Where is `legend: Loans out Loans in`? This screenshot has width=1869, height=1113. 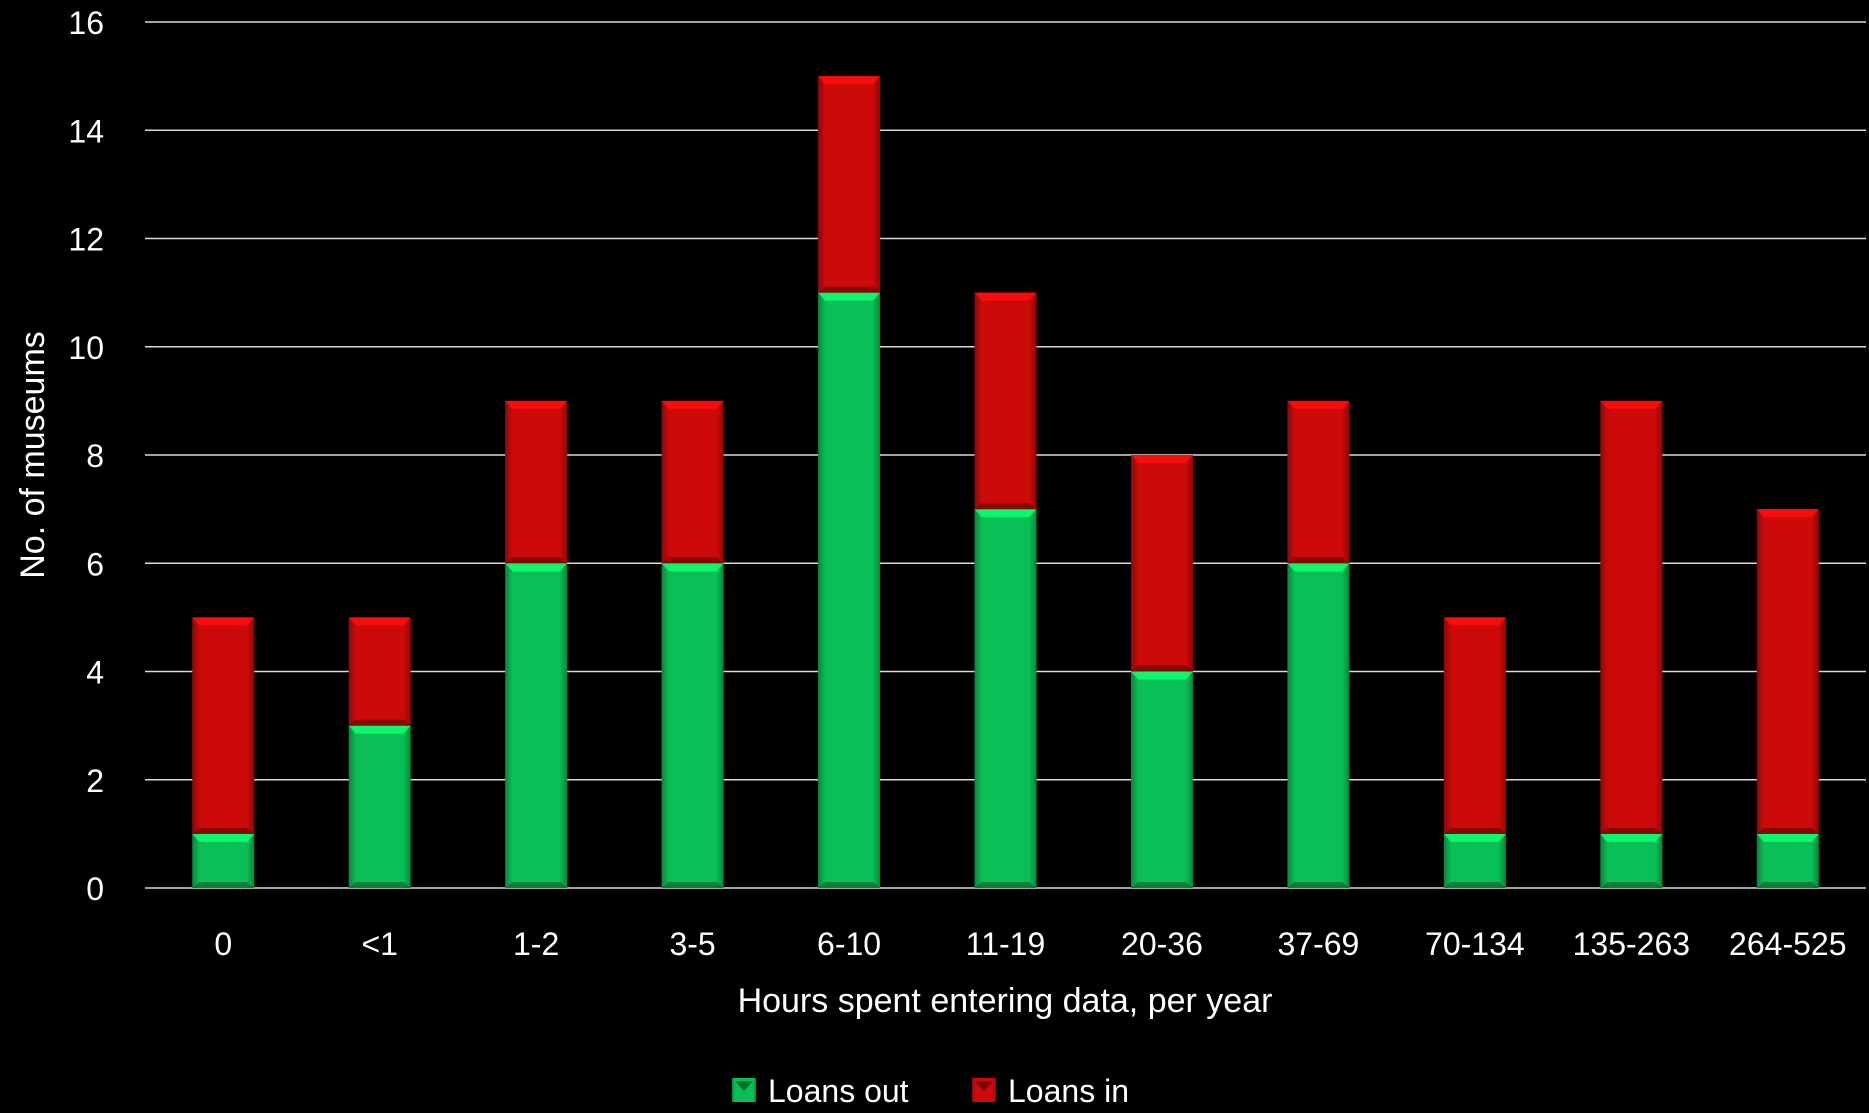
legend: Loans out Loans in is located at coordinates (930, 1091).